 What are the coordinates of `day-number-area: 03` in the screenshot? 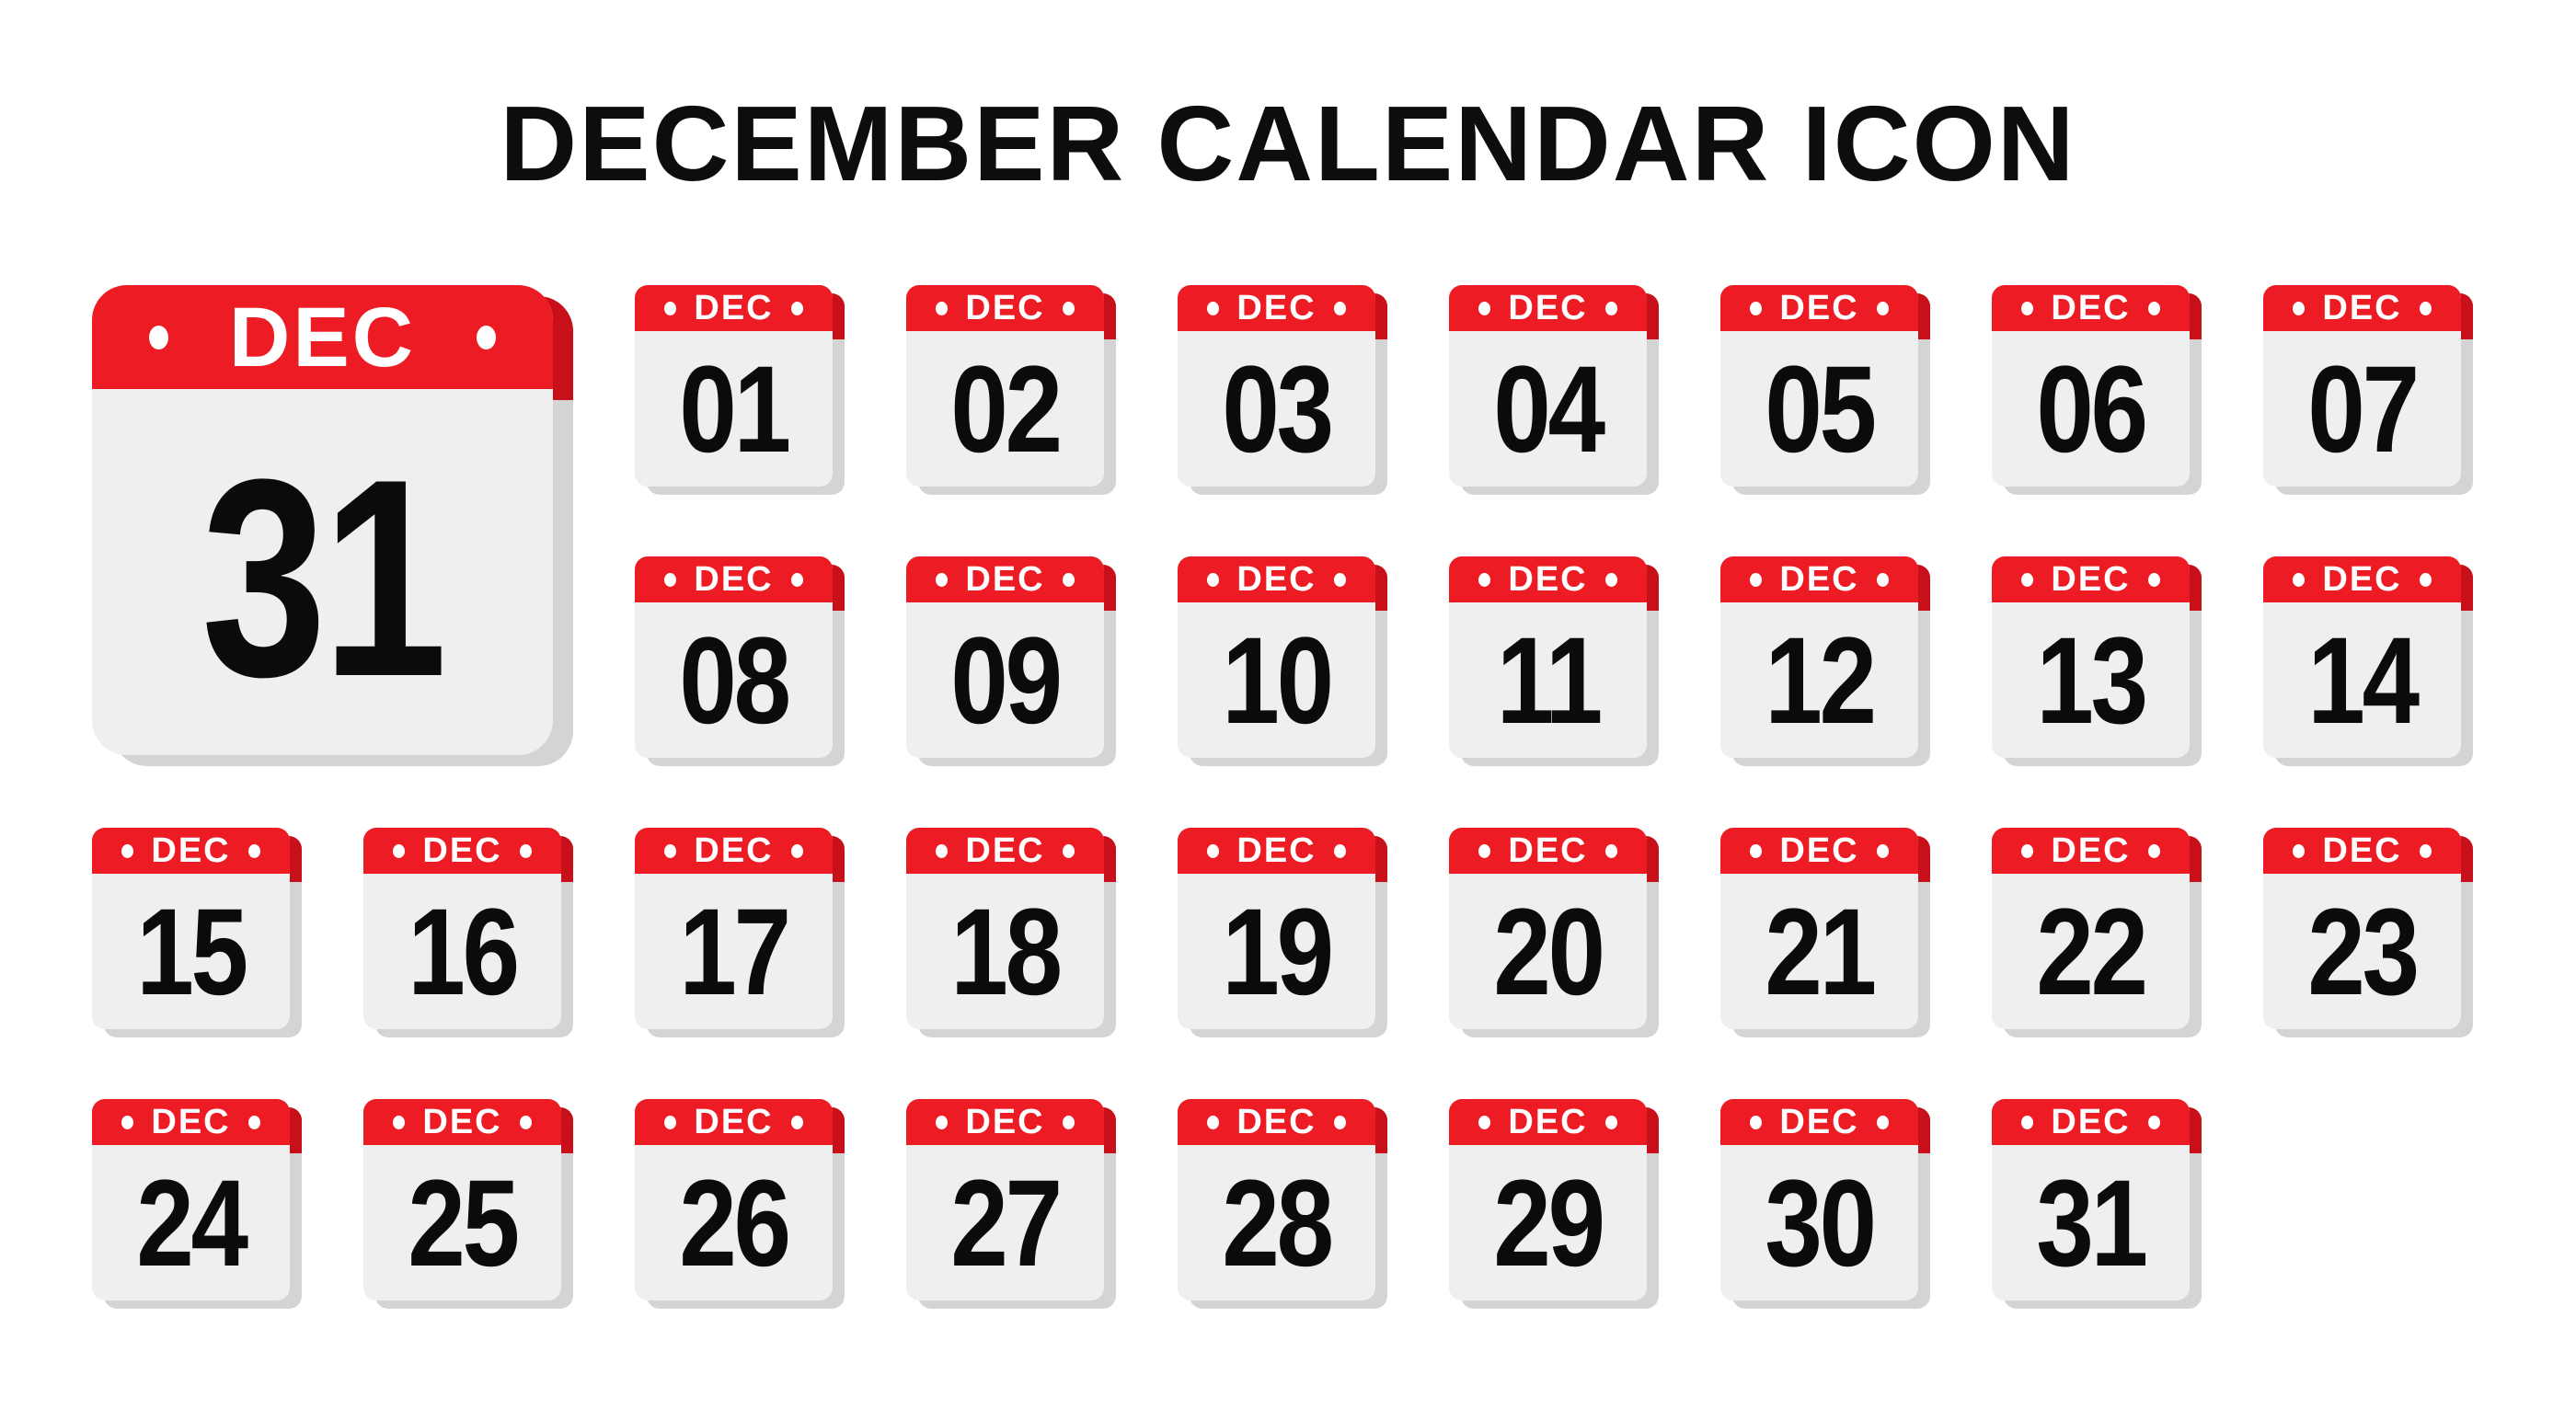 It's located at (1276, 409).